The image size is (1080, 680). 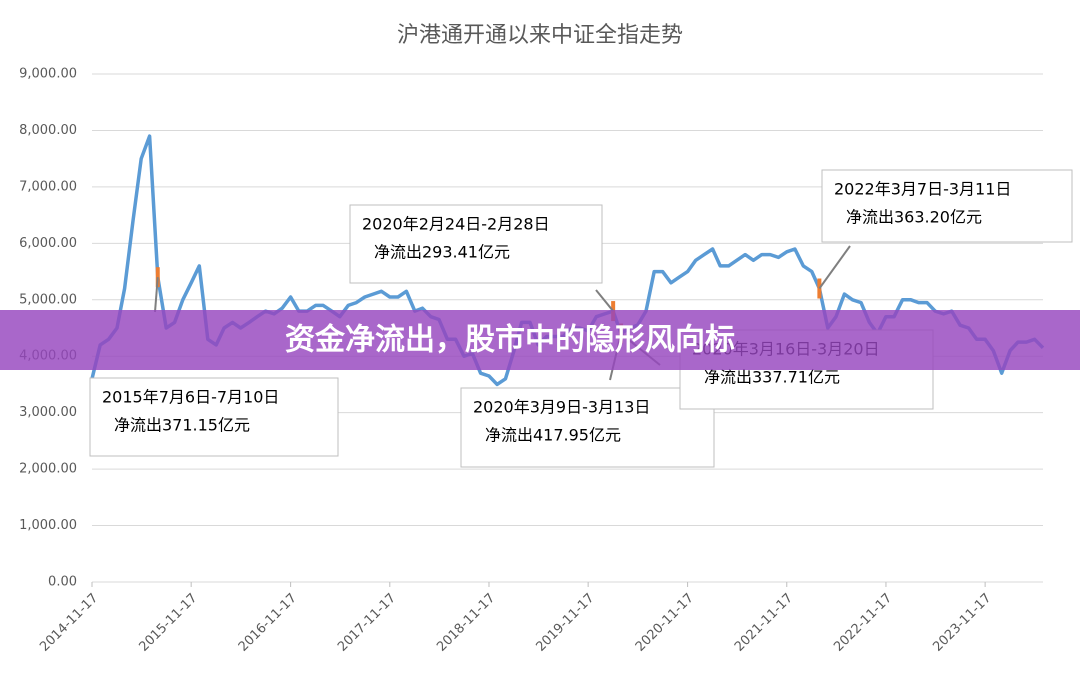 I want to click on y-tick-label: 8,000.00, so click(x=48, y=130).